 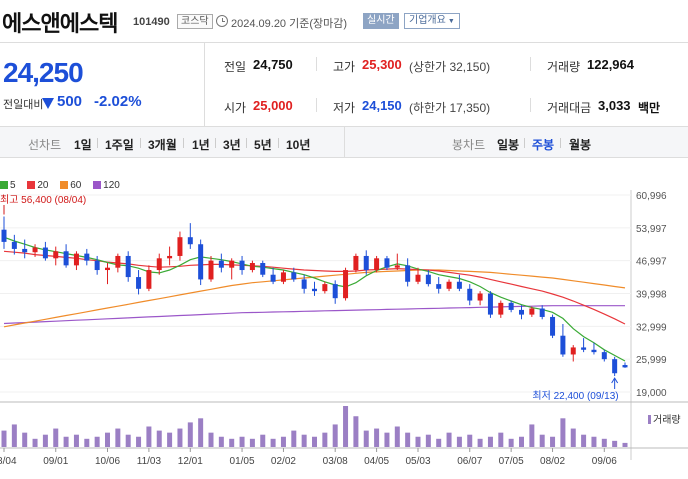 What do you see at coordinates (651, 196) in the screenshot?
I see `y-tick-label: 60,996` at bounding box center [651, 196].